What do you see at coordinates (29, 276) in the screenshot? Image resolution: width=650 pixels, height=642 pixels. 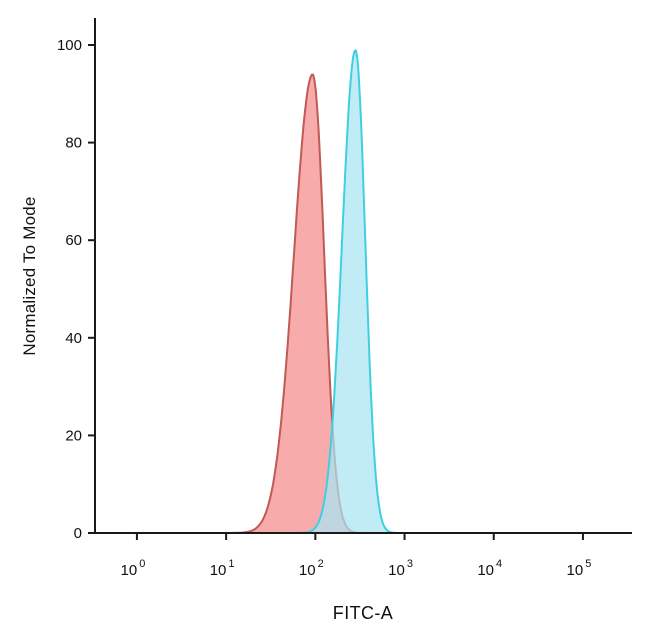 I see `y-axis-label: Normalized To Mode` at bounding box center [29, 276].